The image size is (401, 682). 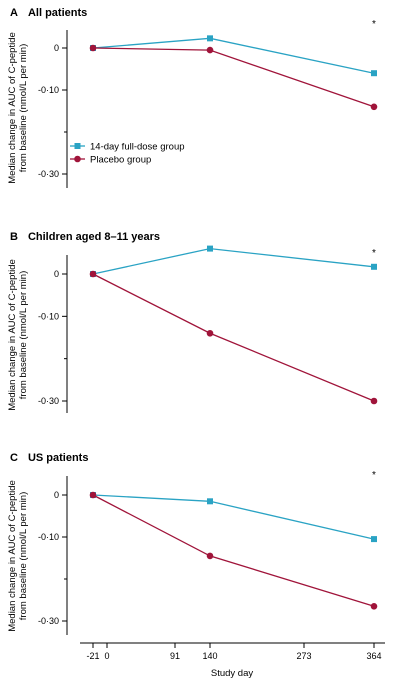 What do you see at coordinates (92, 656) in the screenshot?
I see `x-tick-label: -21` at bounding box center [92, 656].